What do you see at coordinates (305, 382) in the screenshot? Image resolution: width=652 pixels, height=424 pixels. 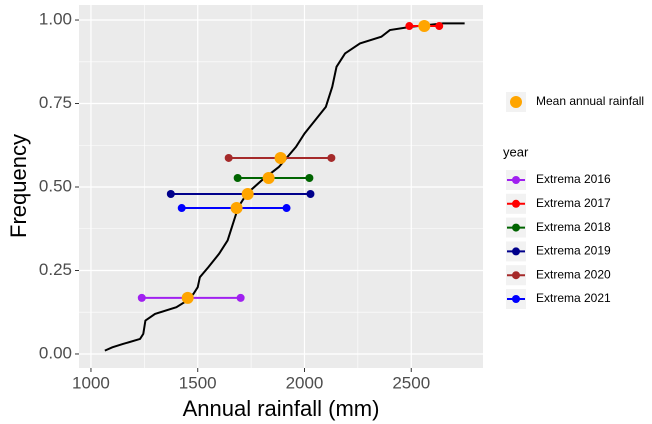 I see `x-tick-label: 2000` at bounding box center [305, 382].